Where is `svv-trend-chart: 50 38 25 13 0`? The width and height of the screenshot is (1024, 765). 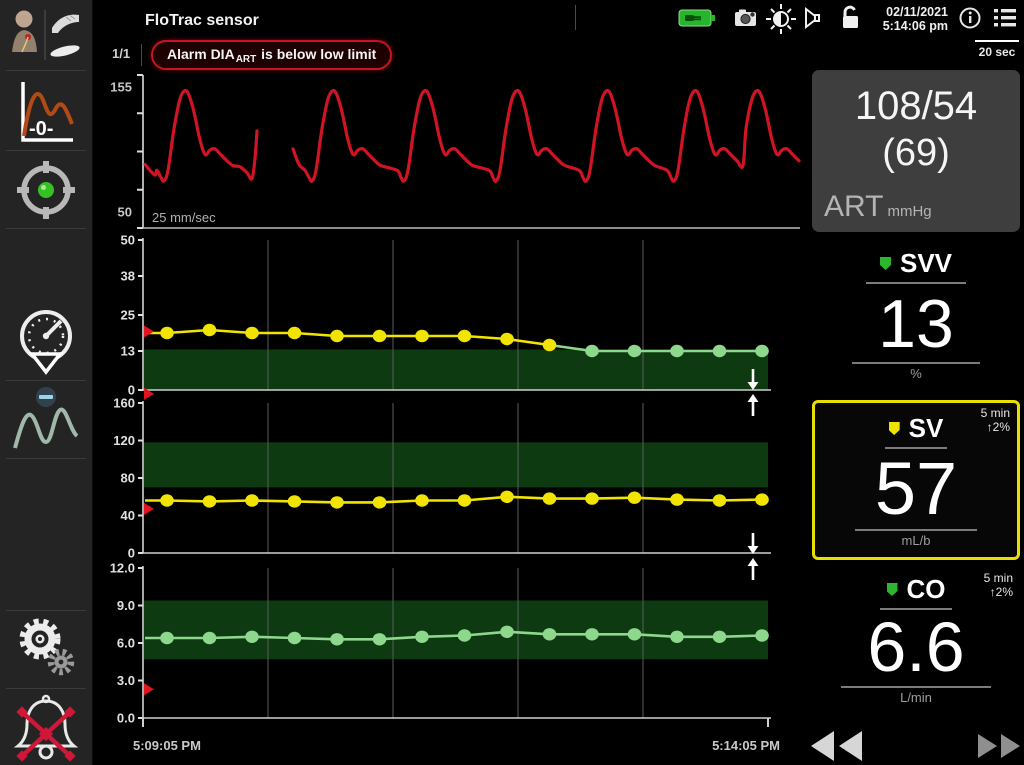 svv-trend-chart: 50 38 25 13 0 is located at coordinates (446, 316).